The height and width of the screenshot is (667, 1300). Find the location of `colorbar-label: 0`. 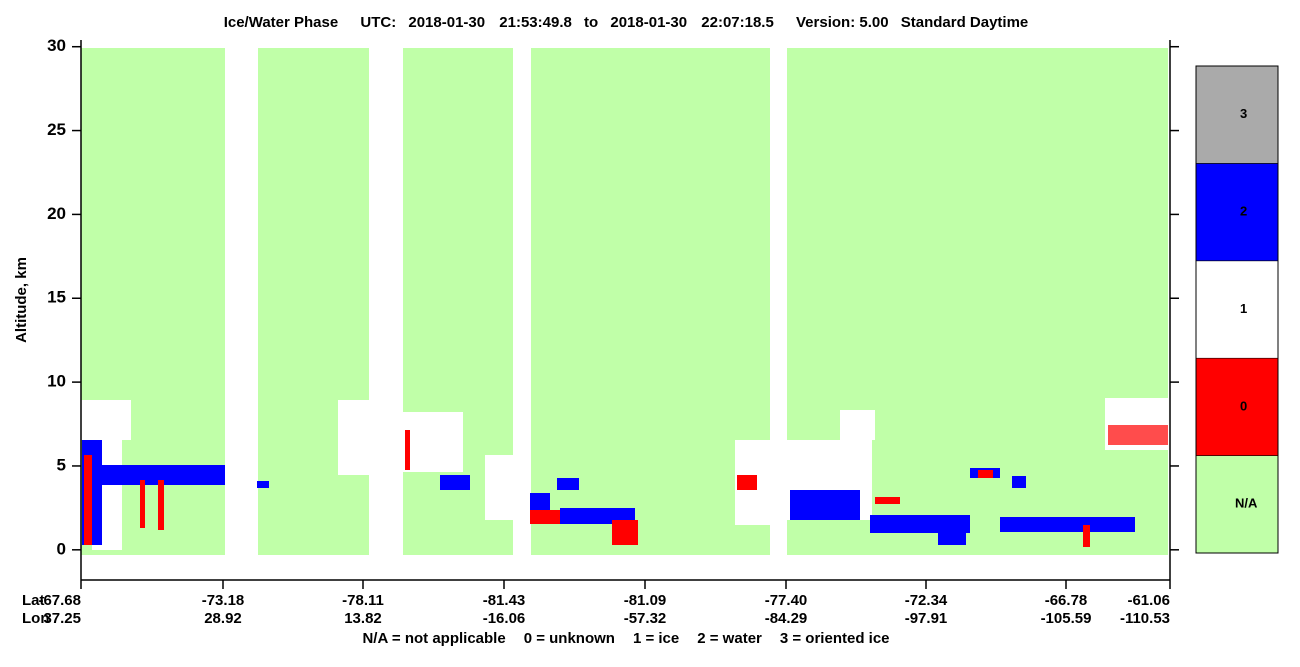

colorbar-label: 0 is located at coordinates (1243, 405).